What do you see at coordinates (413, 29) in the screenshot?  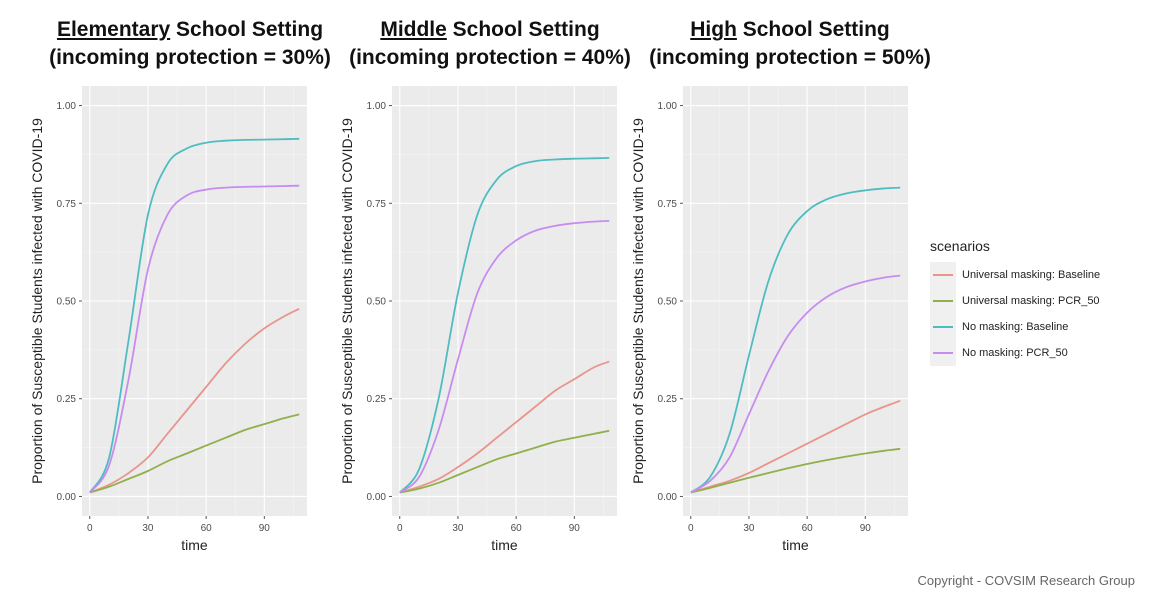 I see `title-underlined: Middle` at bounding box center [413, 29].